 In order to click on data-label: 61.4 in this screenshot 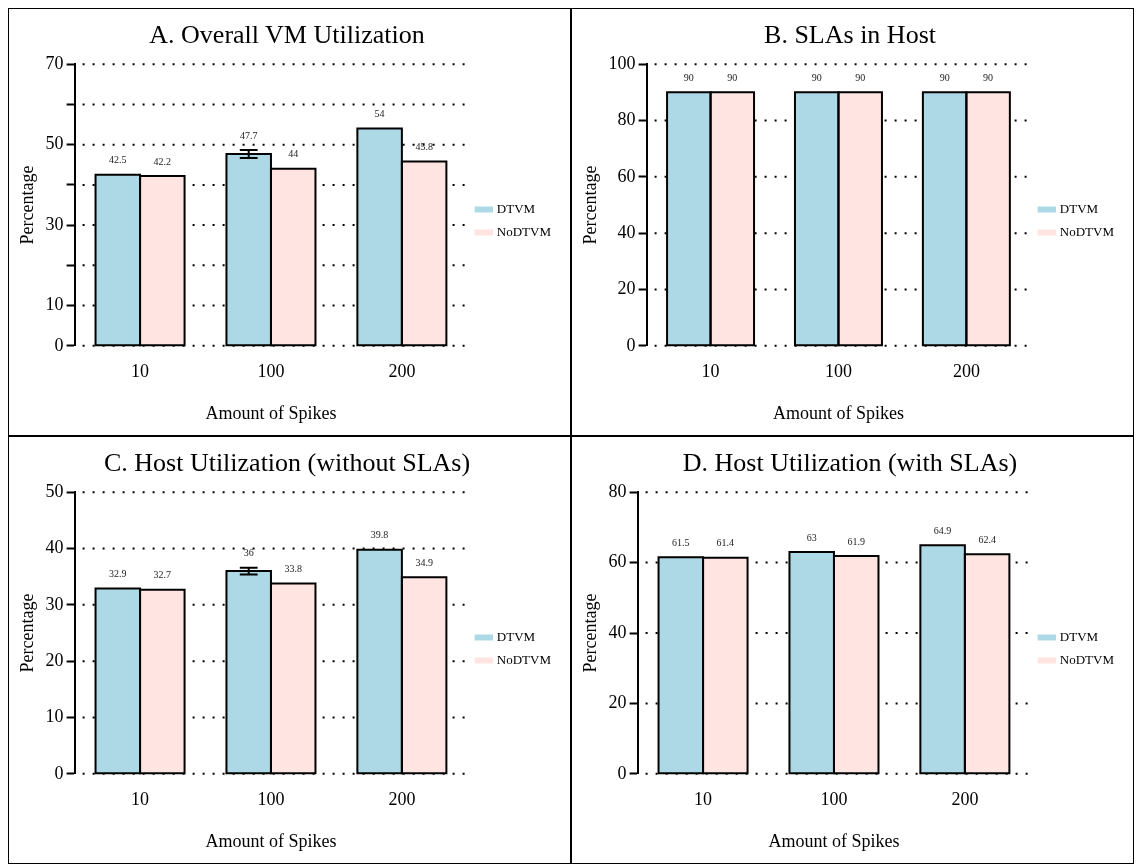, I will do `click(725, 543)`.